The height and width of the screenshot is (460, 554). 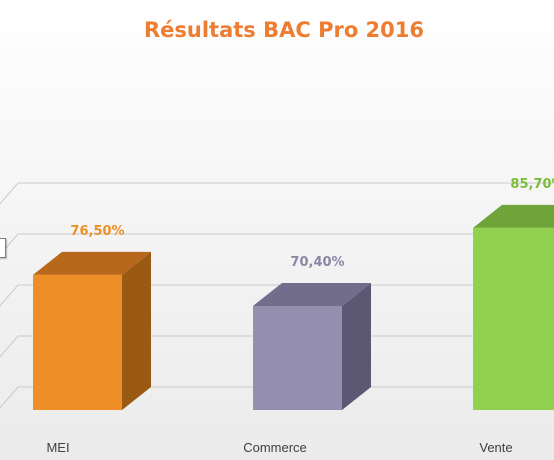 I want to click on bar-vente, so click(x=513, y=318).